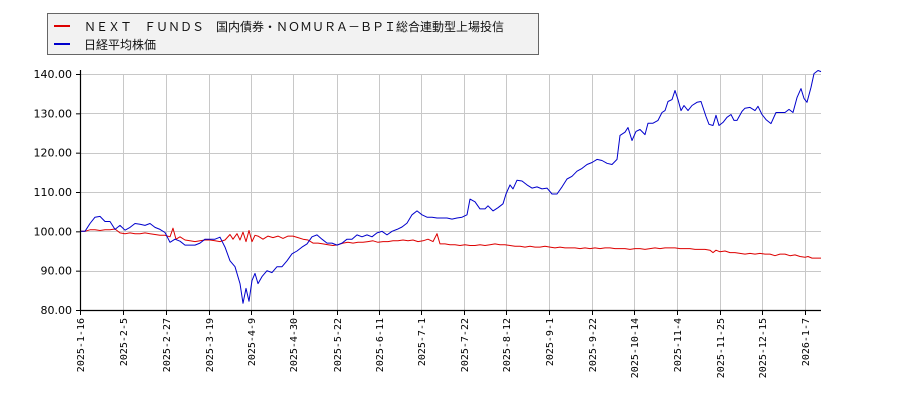  I want to click on x-tick-label: 2025-7-22, so click(465, 345).